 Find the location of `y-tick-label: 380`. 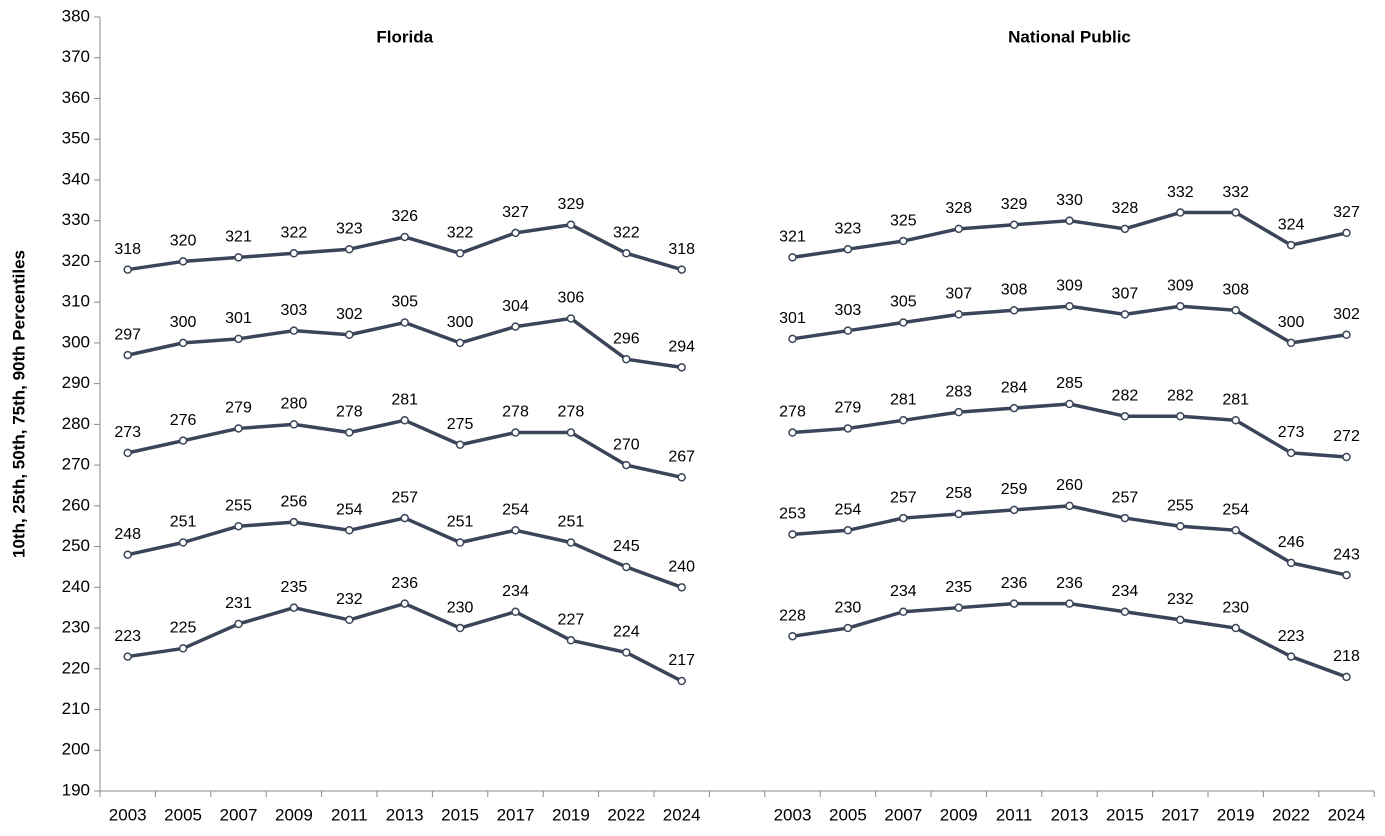

y-tick-label: 380 is located at coordinates (76, 15).